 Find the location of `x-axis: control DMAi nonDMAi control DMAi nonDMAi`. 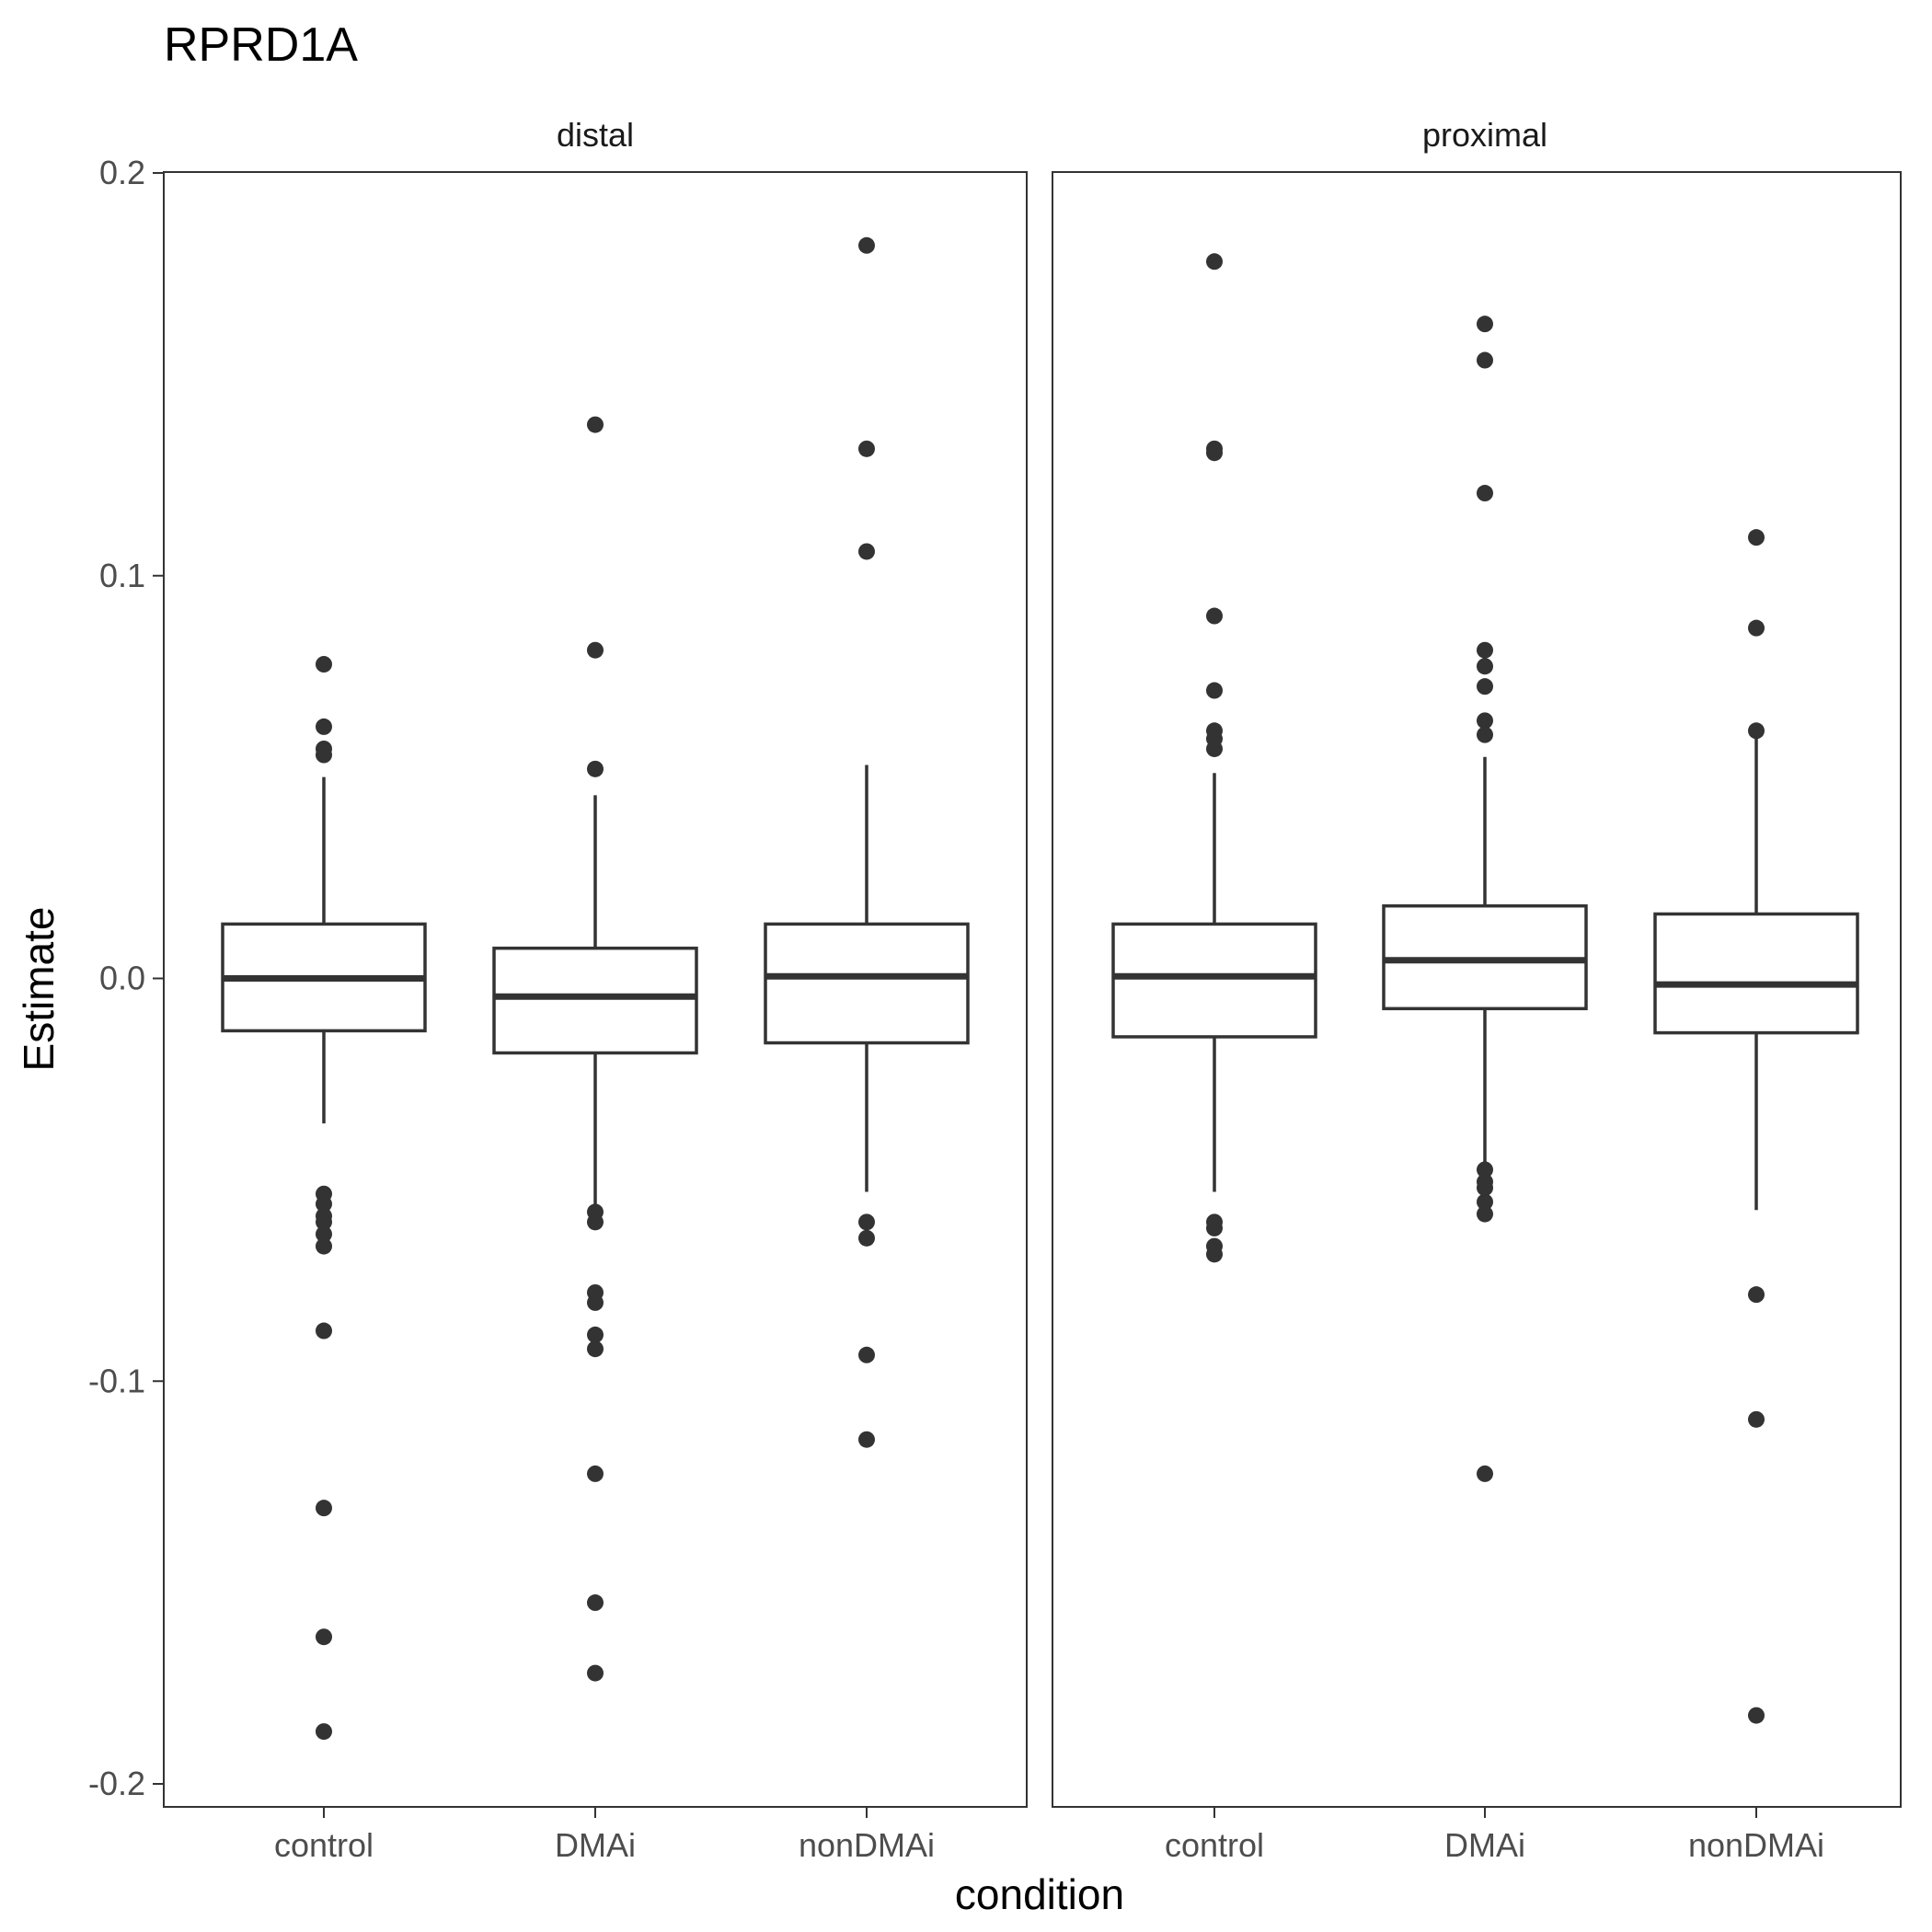

x-axis: control DMAi nonDMAi control DMAi nonDMAi is located at coordinates (1049, 1835).